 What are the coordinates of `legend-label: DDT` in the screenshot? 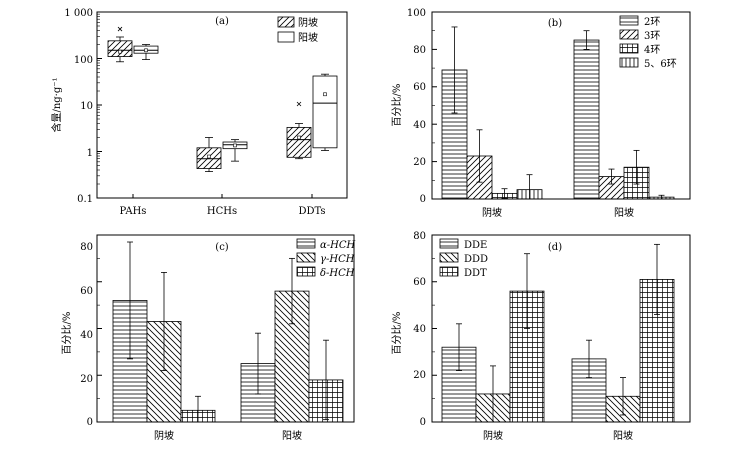 It's located at (475, 273).